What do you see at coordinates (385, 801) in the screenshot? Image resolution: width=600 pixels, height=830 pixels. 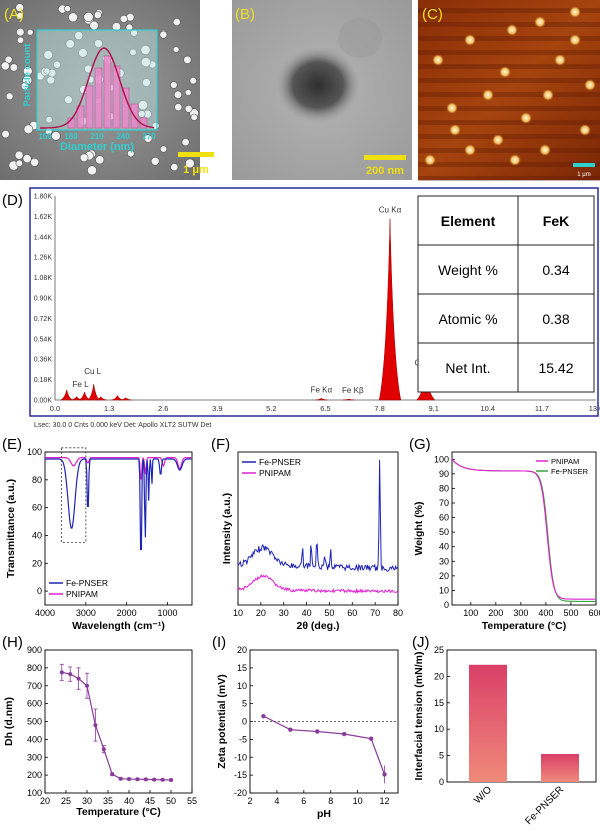 I see `x-tick-label: 12` at bounding box center [385, 801].